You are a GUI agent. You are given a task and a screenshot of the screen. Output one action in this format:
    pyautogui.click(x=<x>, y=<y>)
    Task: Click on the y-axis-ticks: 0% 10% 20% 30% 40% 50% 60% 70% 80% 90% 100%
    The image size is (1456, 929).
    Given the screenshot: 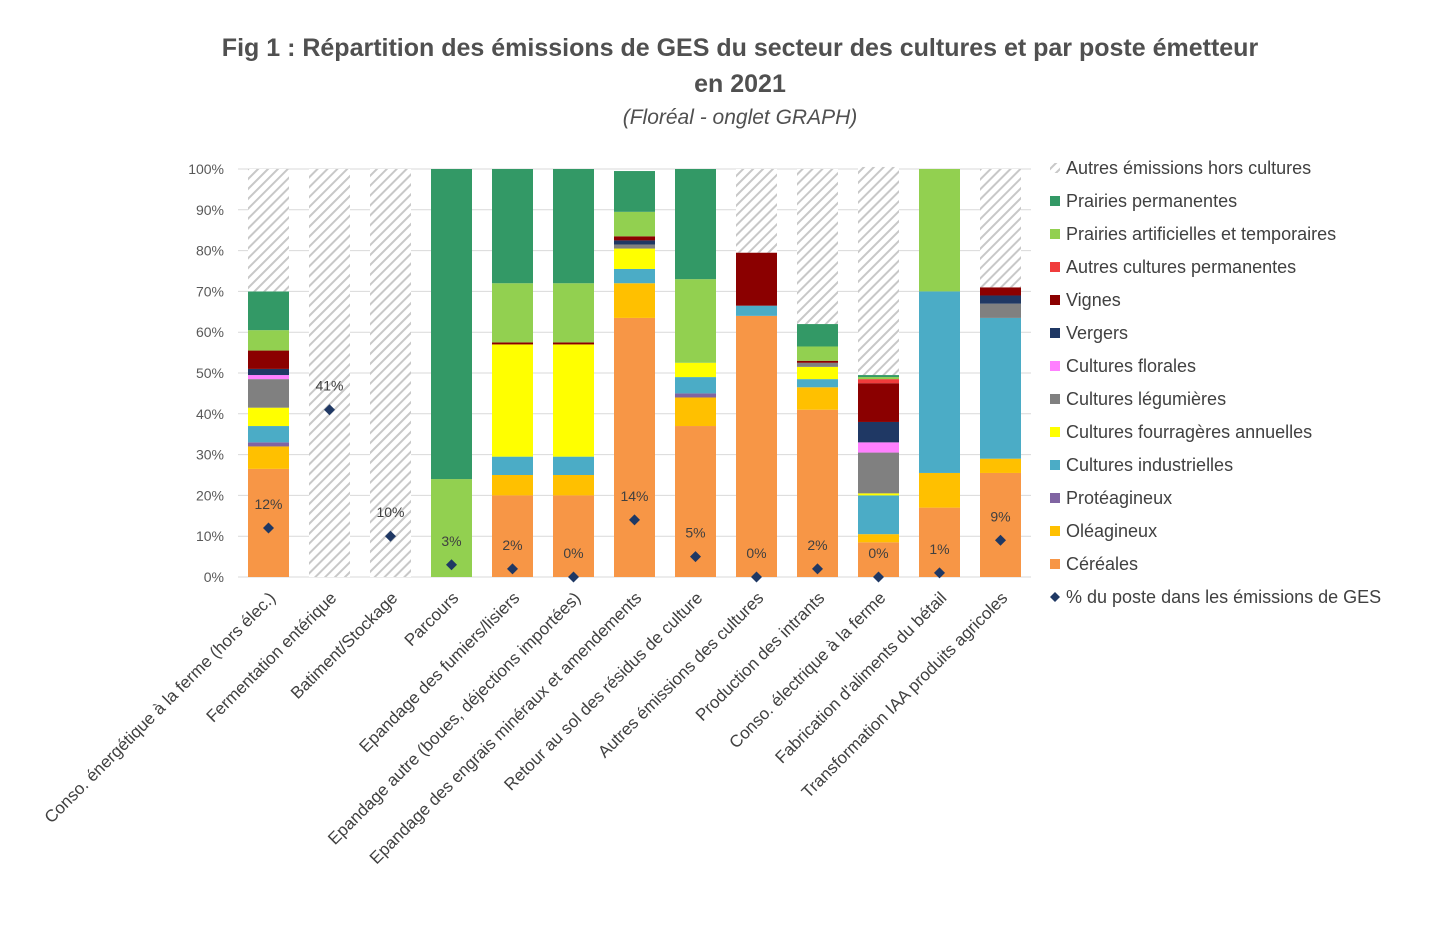 What is the action you would take?
    pyautogui.click(x=206, y=373)
    